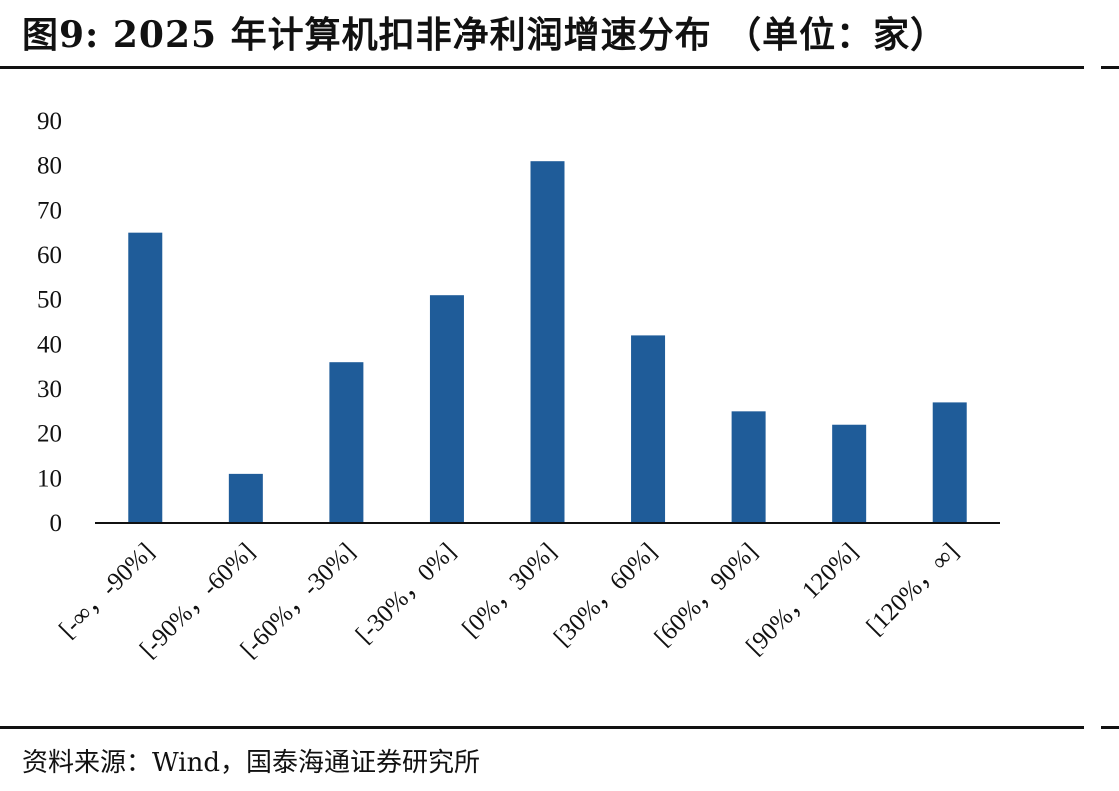 The width and height of the screenshot is (1119, 791). I want to click on bottom-rule-tick, so click(1110, 727).